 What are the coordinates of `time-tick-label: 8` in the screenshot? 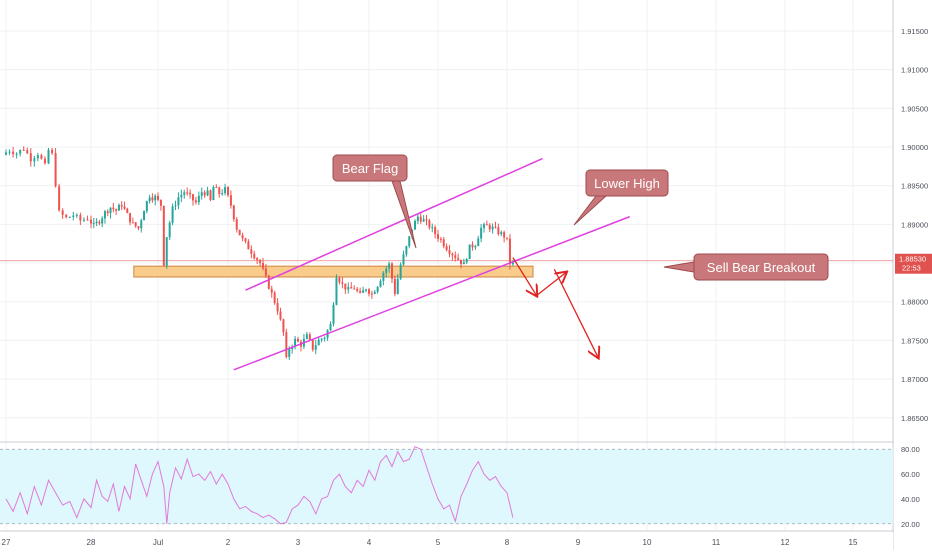 It's located at (507, 542).